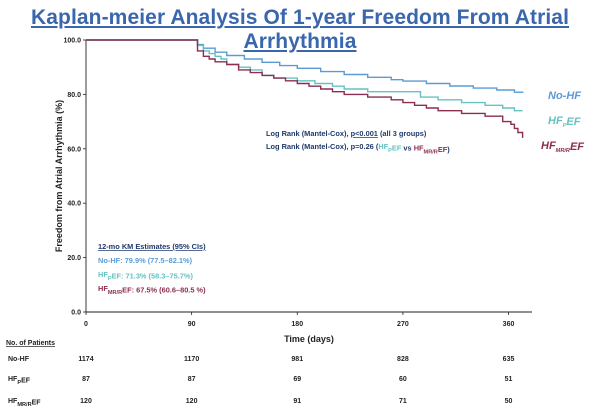  I want to click on risk-table-cell: 828, so click(403, 359).